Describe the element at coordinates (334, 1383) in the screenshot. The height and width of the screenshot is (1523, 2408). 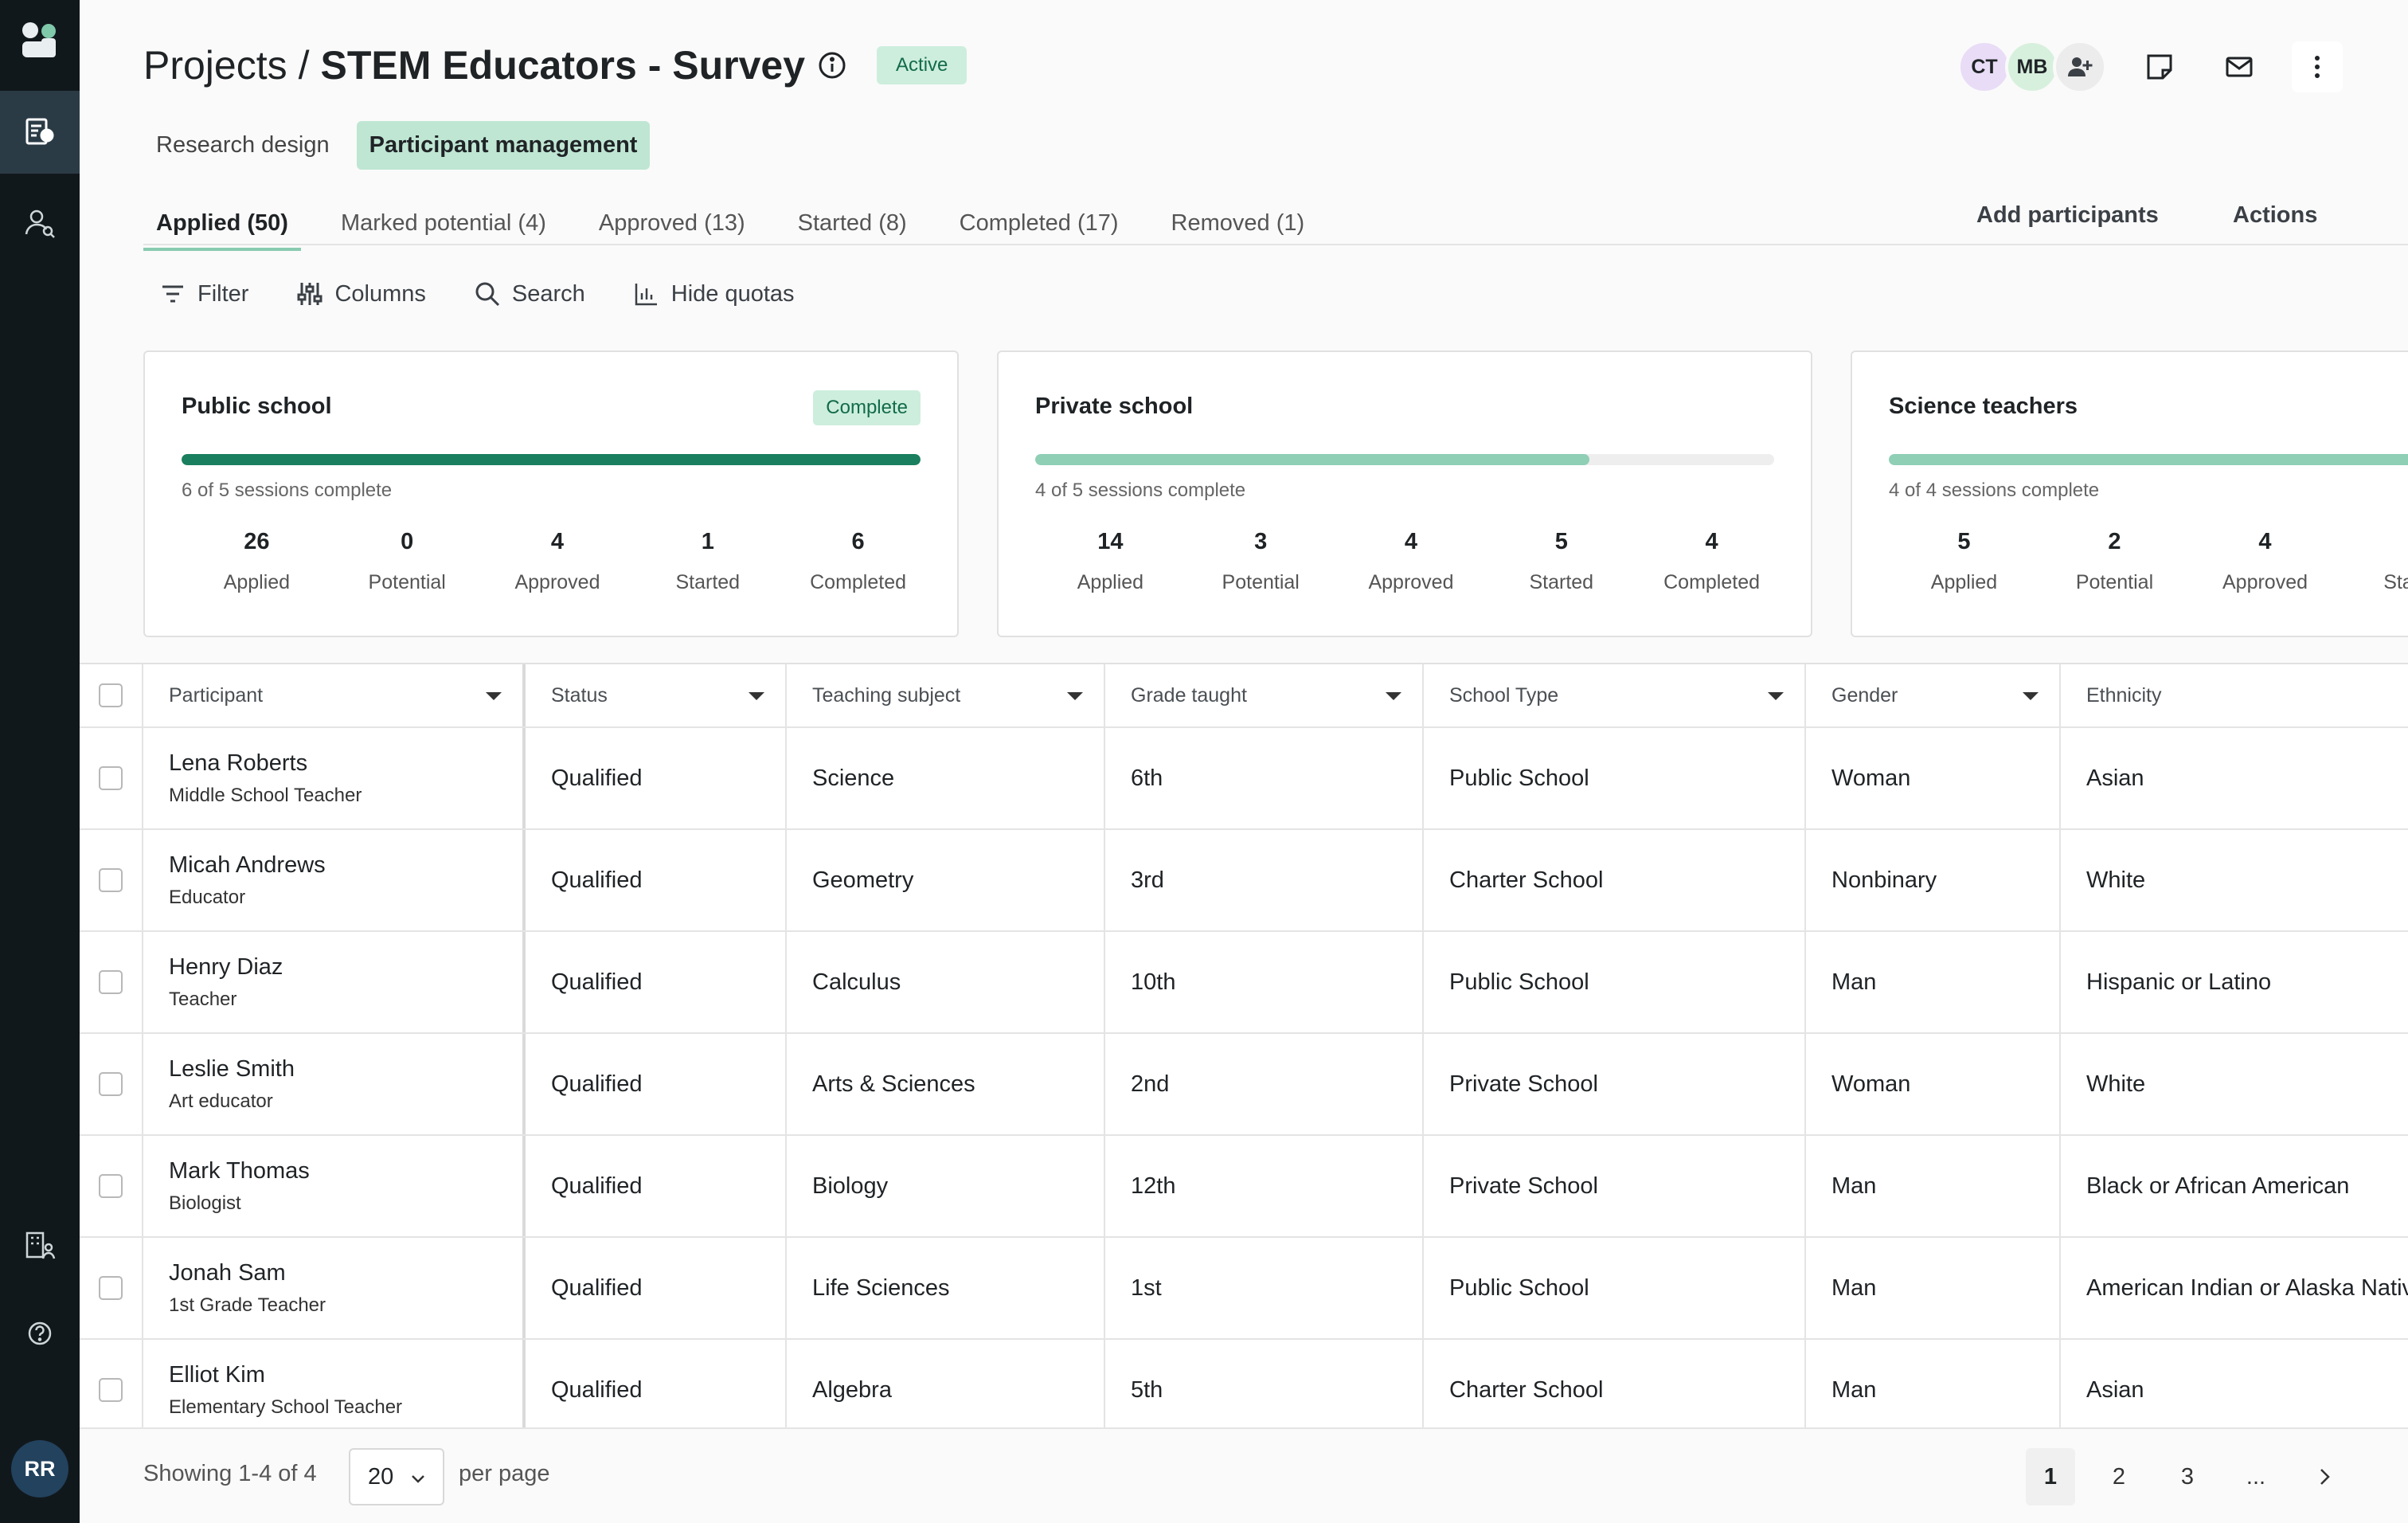
I see `participant-cell: Elliot Kim Elementary School Teacher` at that location.